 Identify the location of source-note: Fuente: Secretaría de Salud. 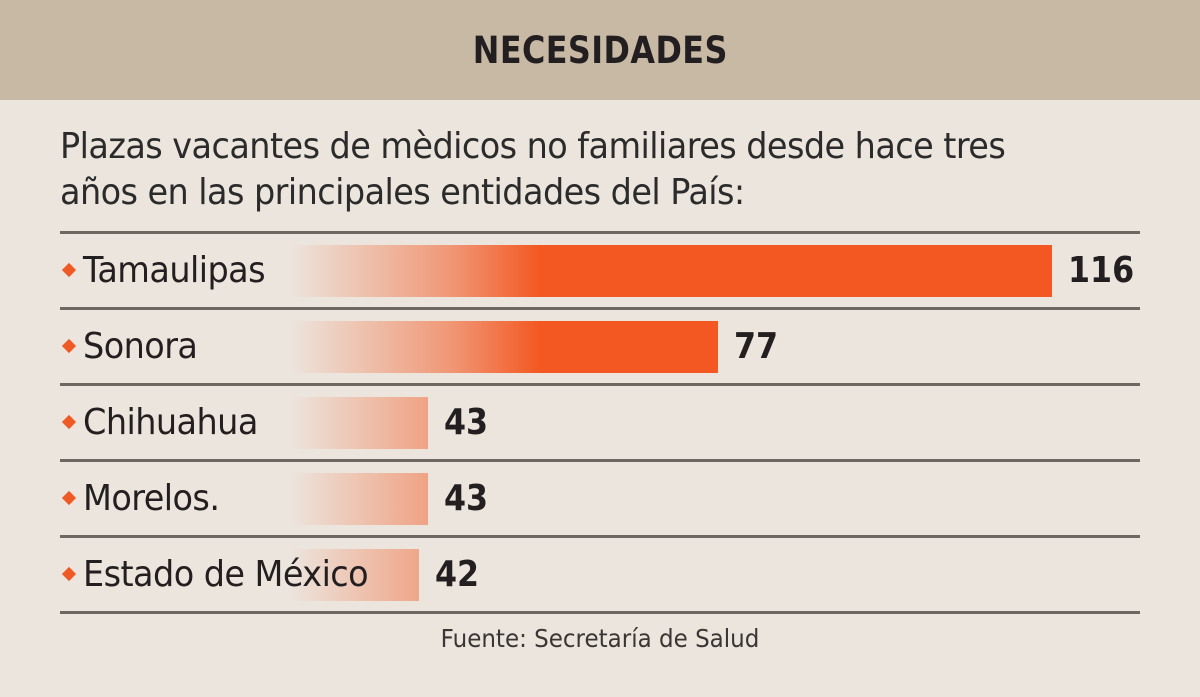
(600, 638).